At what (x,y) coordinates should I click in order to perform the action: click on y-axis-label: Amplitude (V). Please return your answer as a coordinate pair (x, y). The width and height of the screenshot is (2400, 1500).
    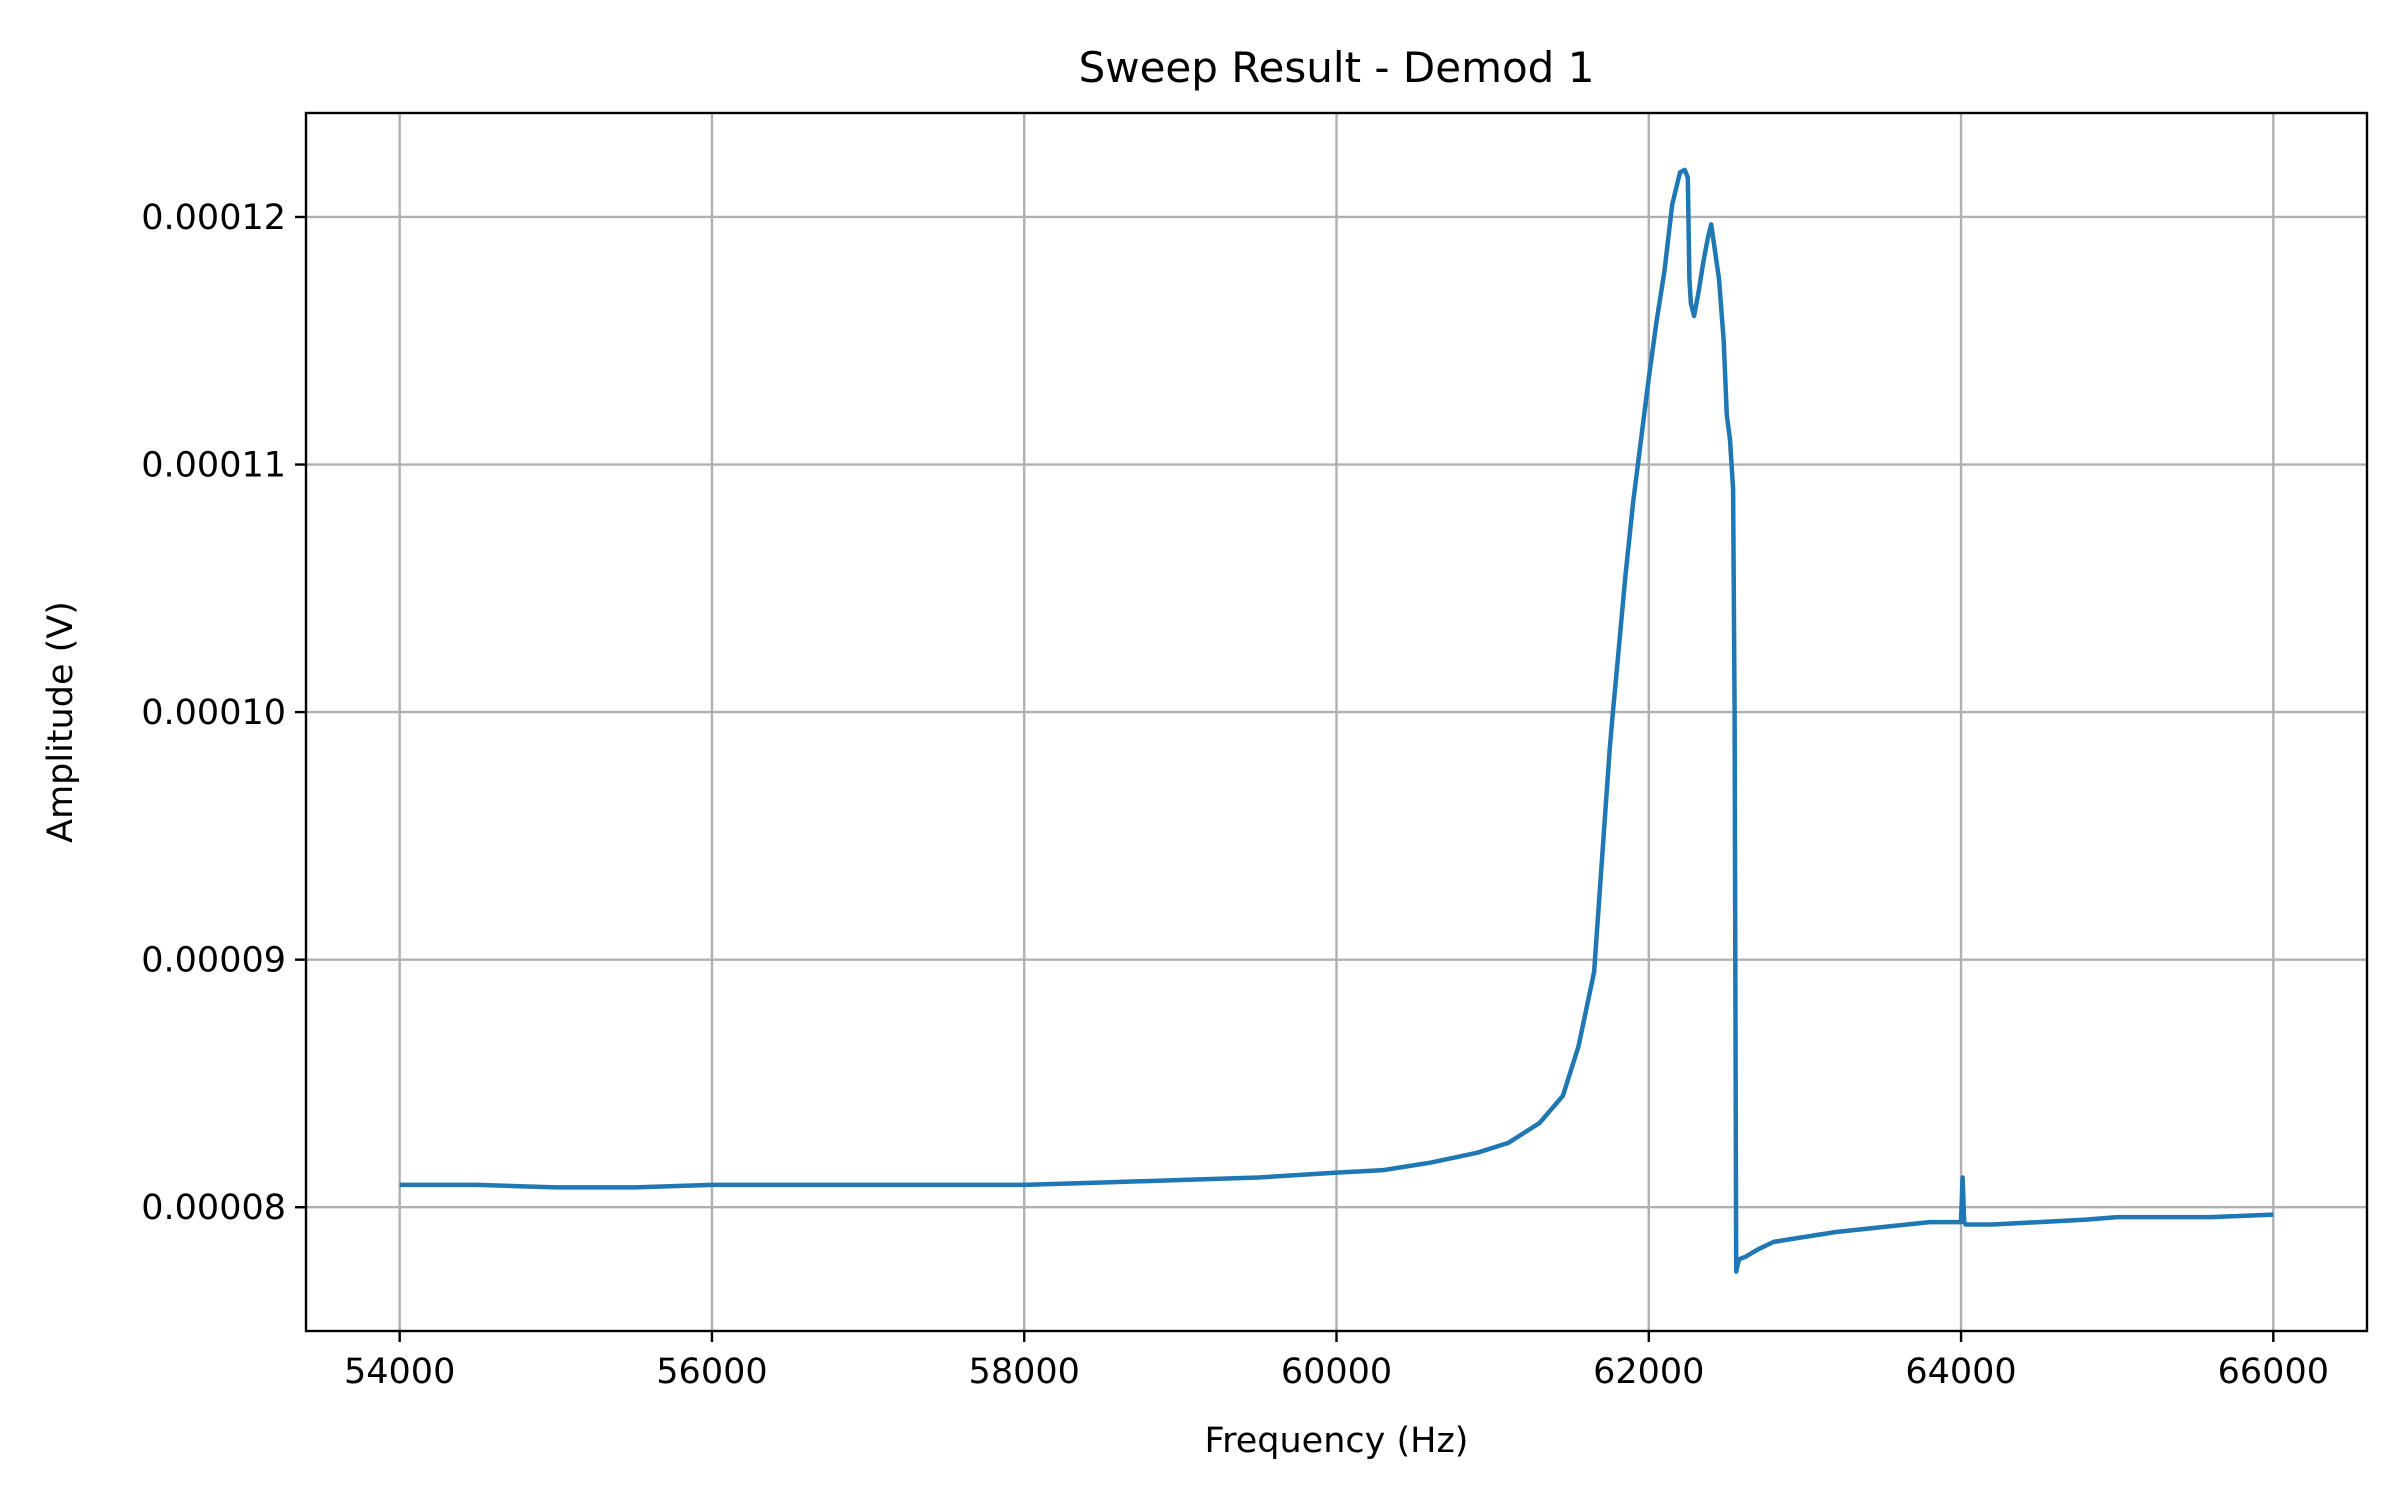
    Looking at the image, I should click on (61, 722).